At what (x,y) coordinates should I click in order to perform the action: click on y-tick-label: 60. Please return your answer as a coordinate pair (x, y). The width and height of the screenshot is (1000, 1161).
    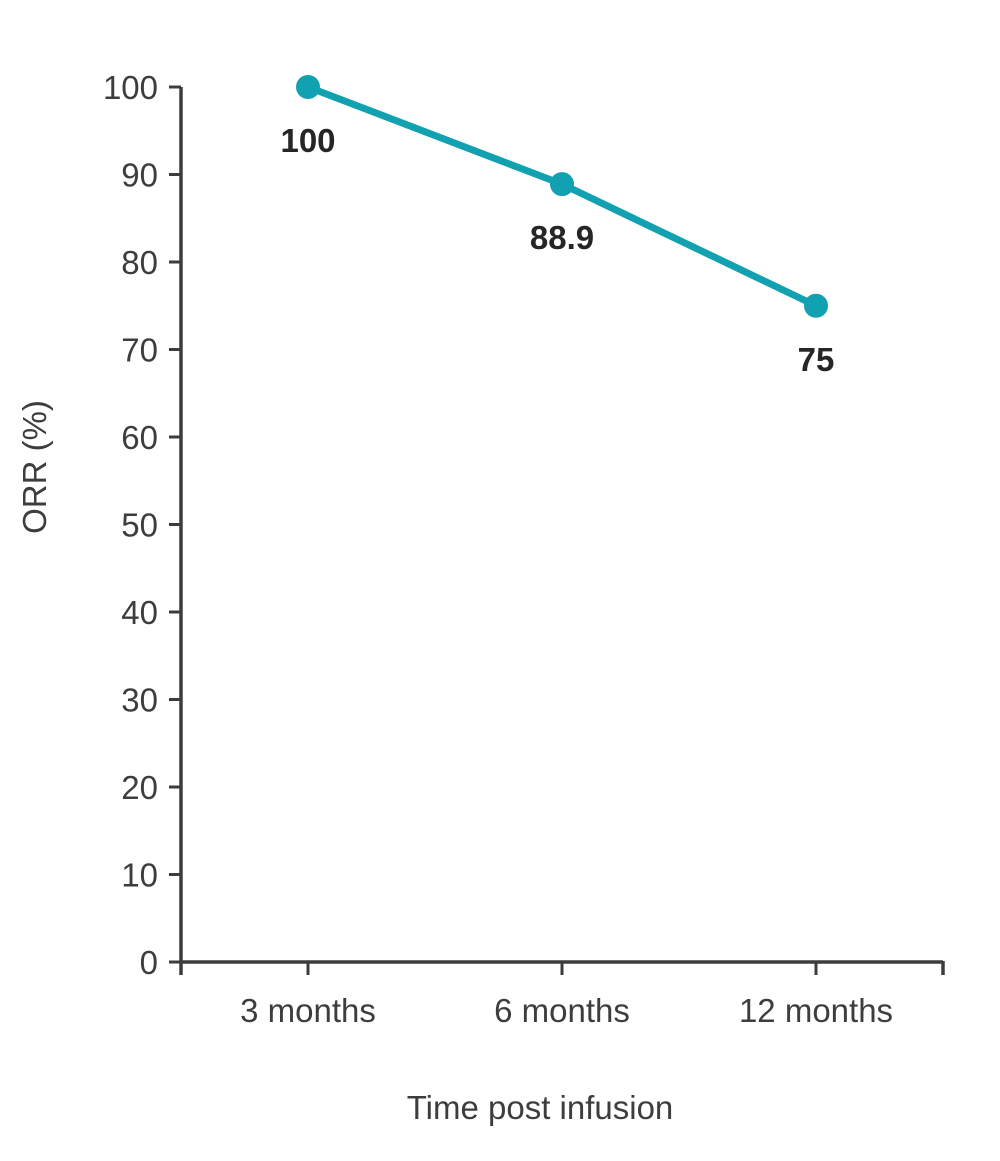
    Looking at the image, I should click on (139, 437).